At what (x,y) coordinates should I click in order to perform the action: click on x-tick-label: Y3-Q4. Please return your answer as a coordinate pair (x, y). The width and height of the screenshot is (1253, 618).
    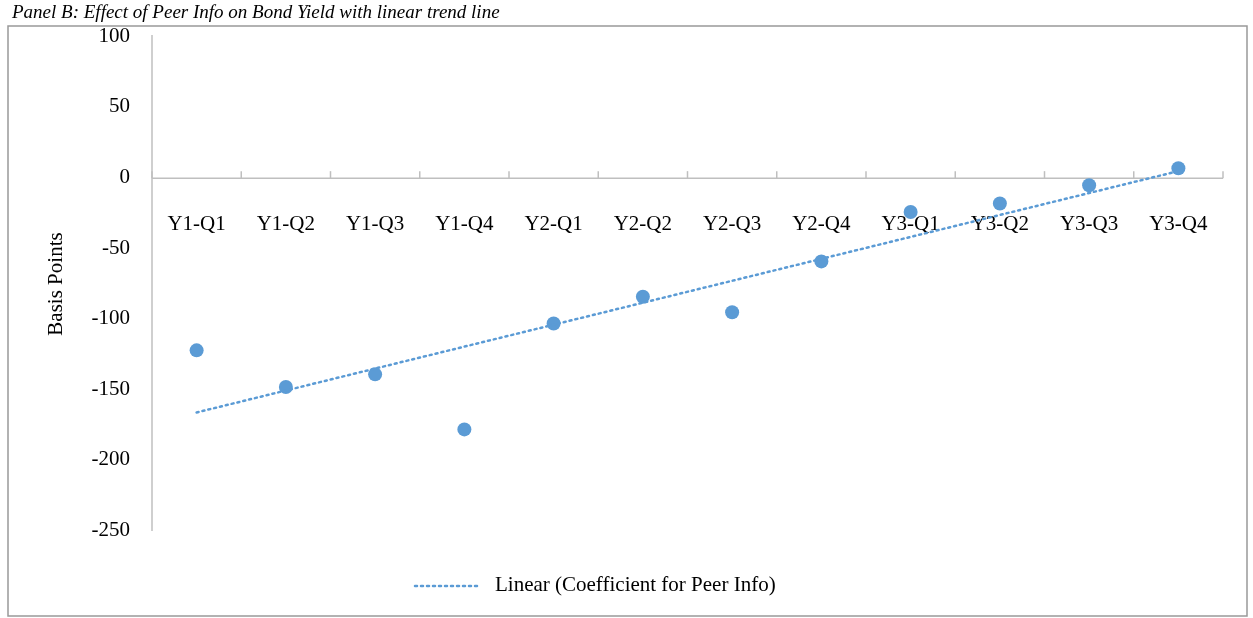
    Looking at the image, I should click on (1179, 223).